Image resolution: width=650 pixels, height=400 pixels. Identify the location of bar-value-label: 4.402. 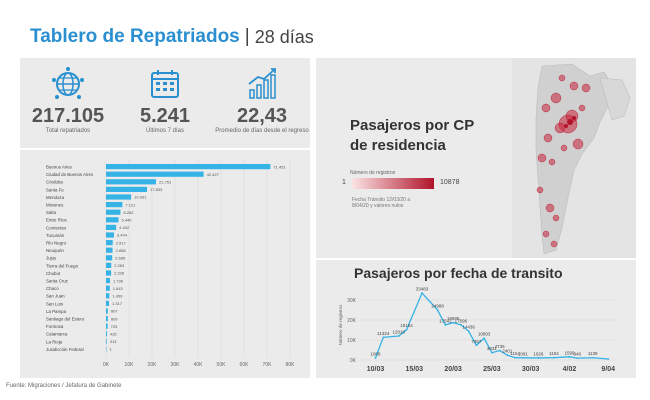
(124, 227).